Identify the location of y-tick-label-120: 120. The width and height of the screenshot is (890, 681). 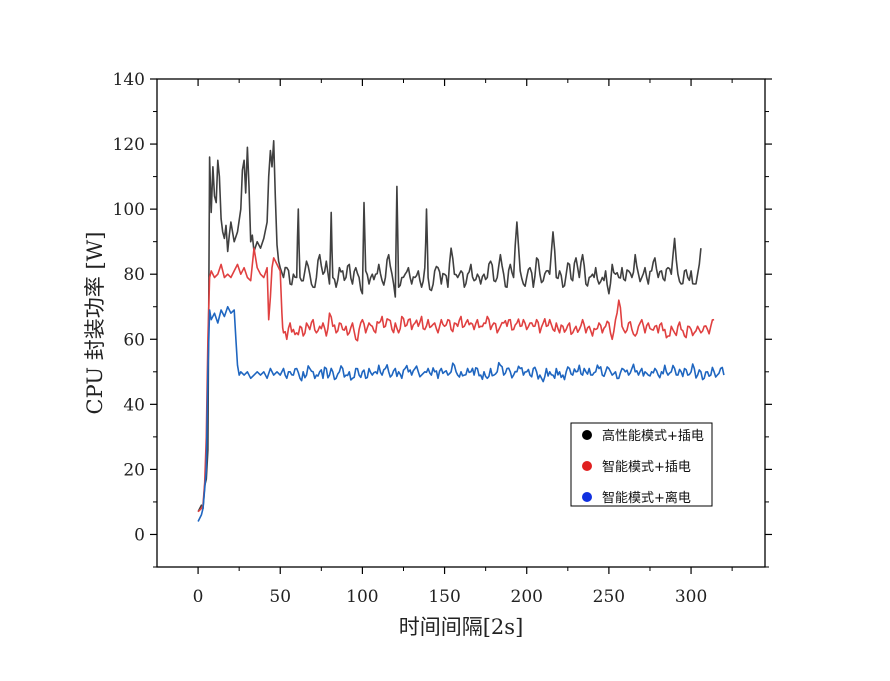
(129, 145).